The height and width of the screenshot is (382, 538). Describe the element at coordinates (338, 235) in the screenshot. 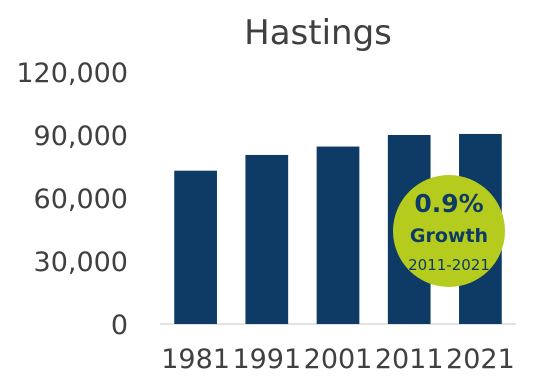

I see `bar-2001` at that location.